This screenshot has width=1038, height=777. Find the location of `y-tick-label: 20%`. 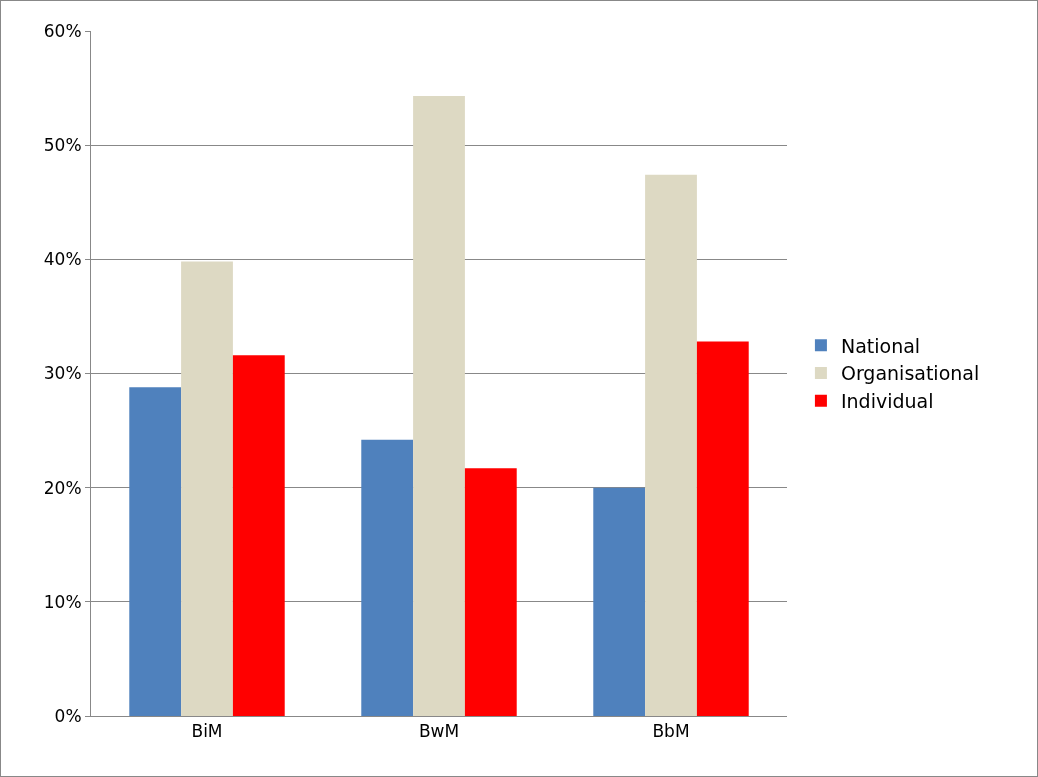

y-tick-label: 20% is located at coordinates (62, 487).